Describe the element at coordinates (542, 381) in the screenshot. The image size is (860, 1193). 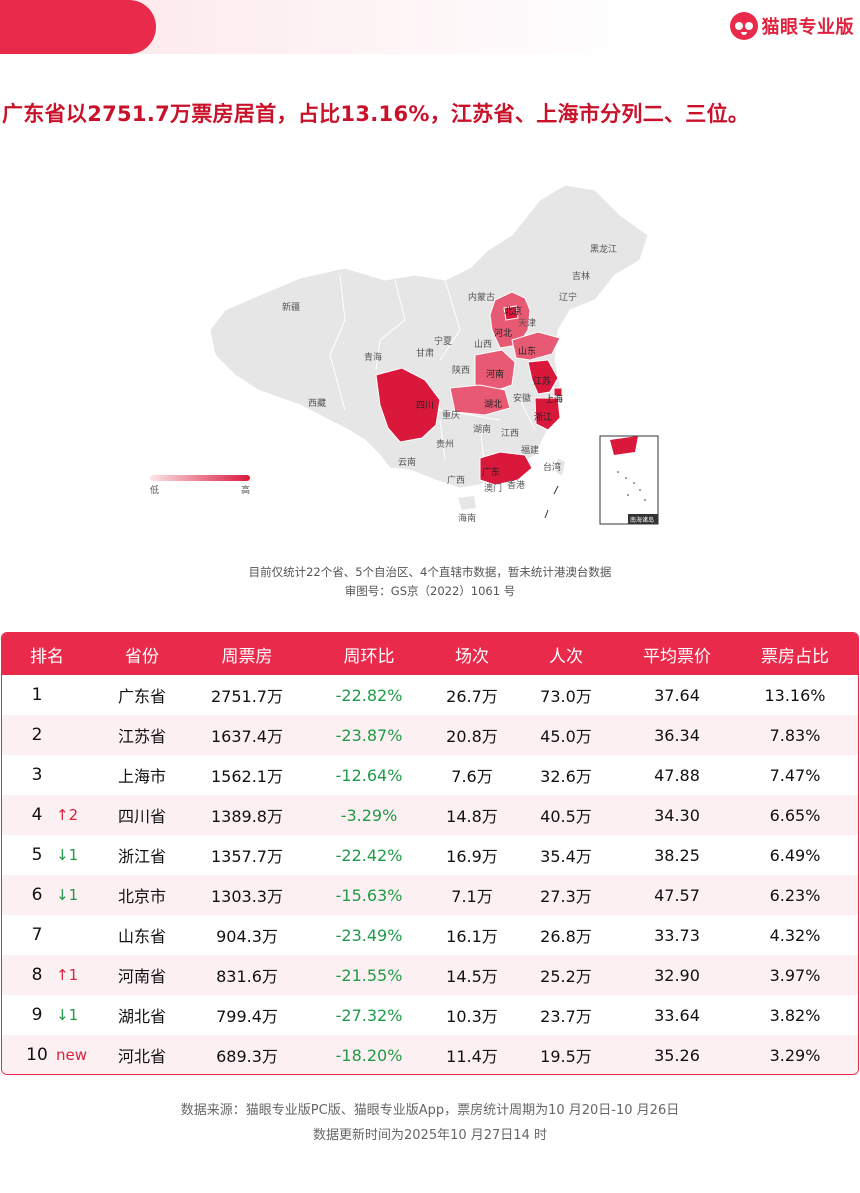
I see `map-label-jiangsu: 江苏` at that location.